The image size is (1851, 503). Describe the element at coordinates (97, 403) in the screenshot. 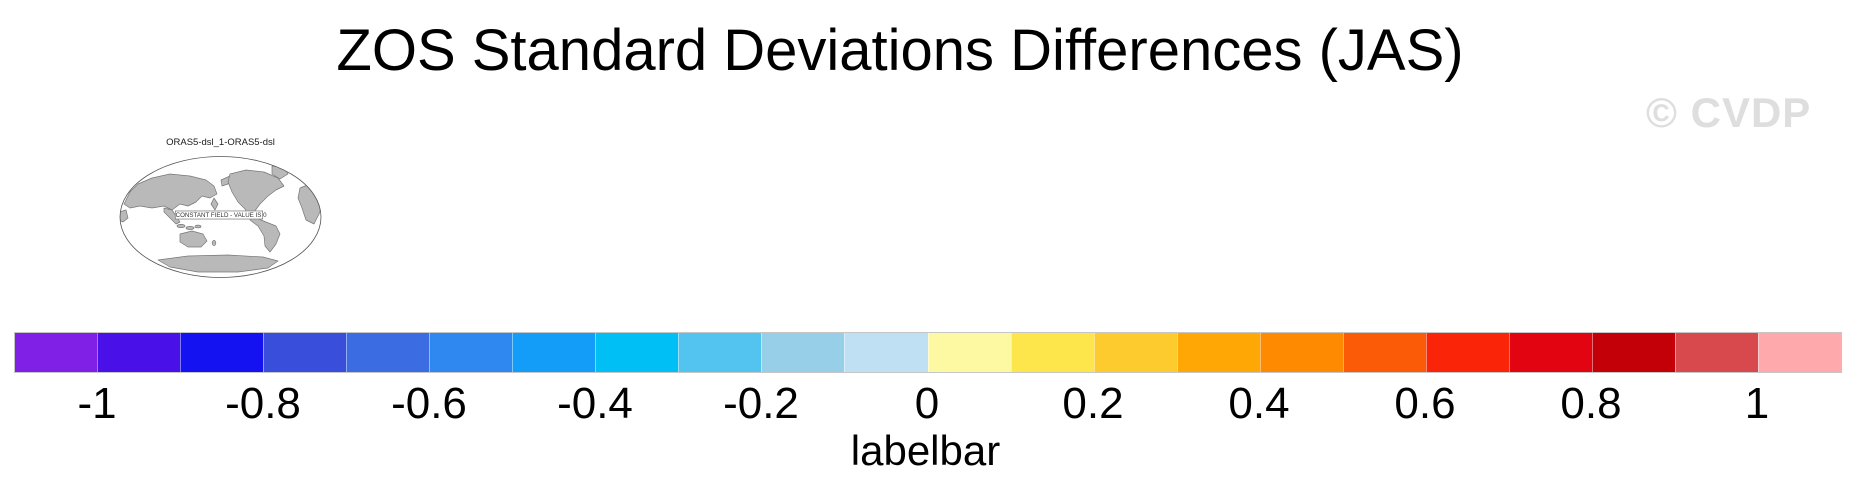

I see `tick-label: -1` at that location.